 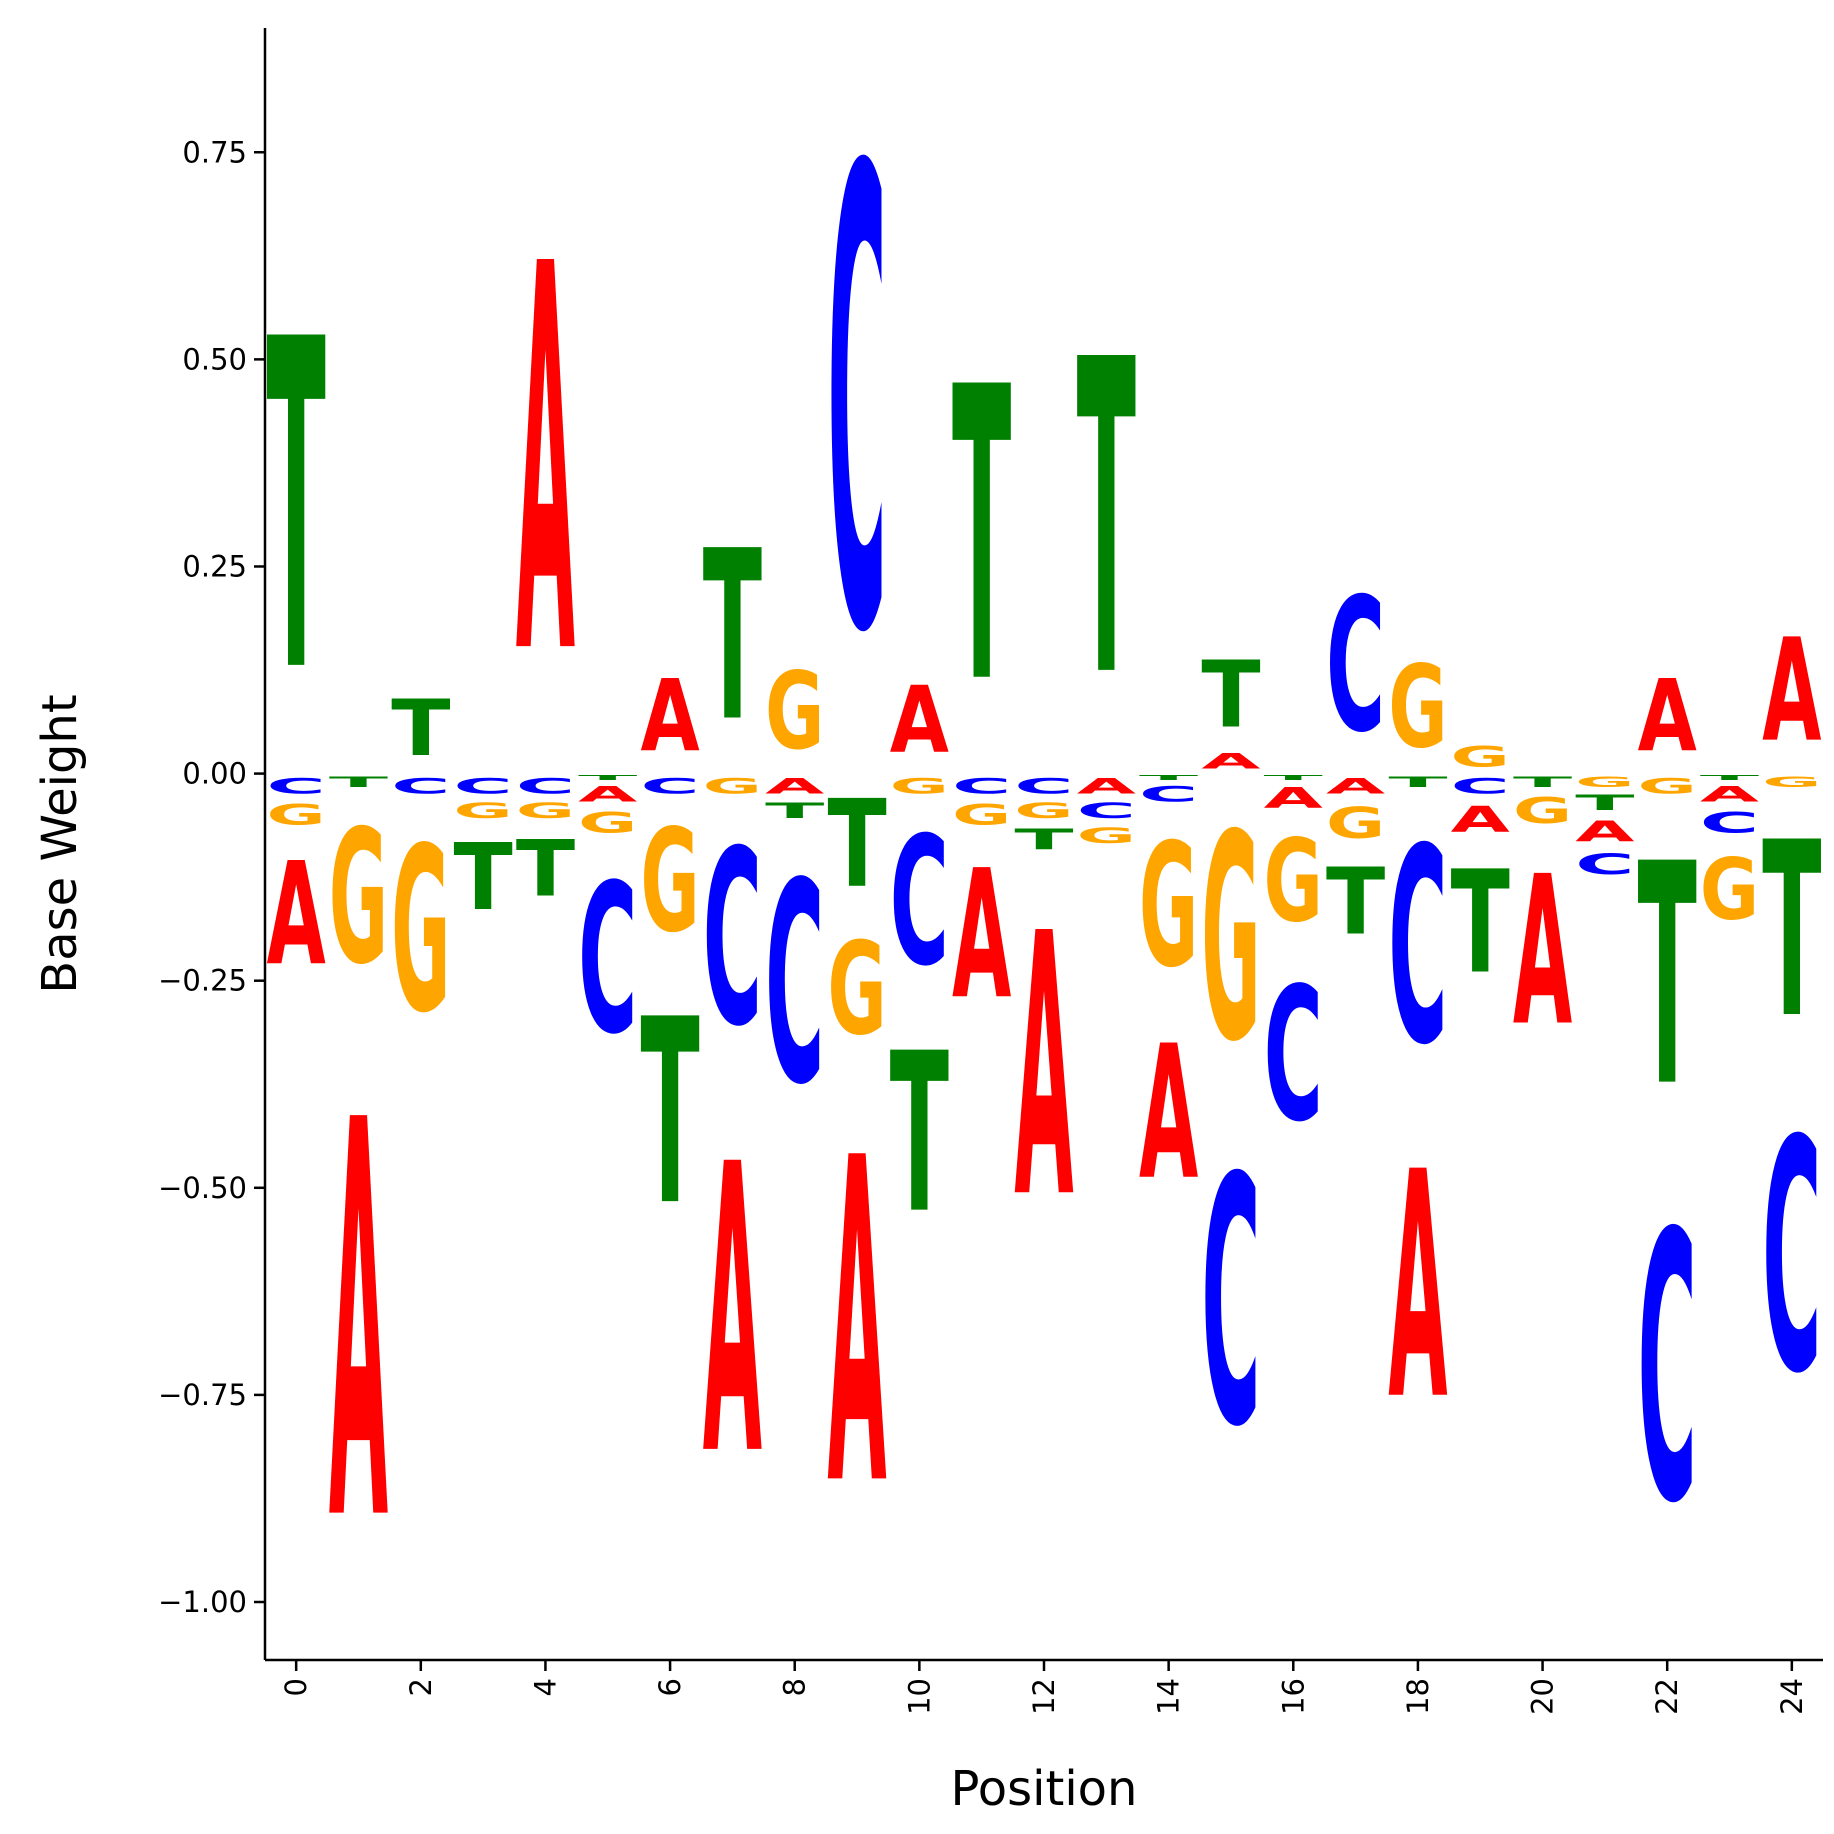 What do you see at coordinates (211, 877) in the screenshot?
I see `y-ticks: −1.00 −0.75 −0.50 −0.25 0.00 0.25 0.50 0.75` at bounding box center [211, 877].